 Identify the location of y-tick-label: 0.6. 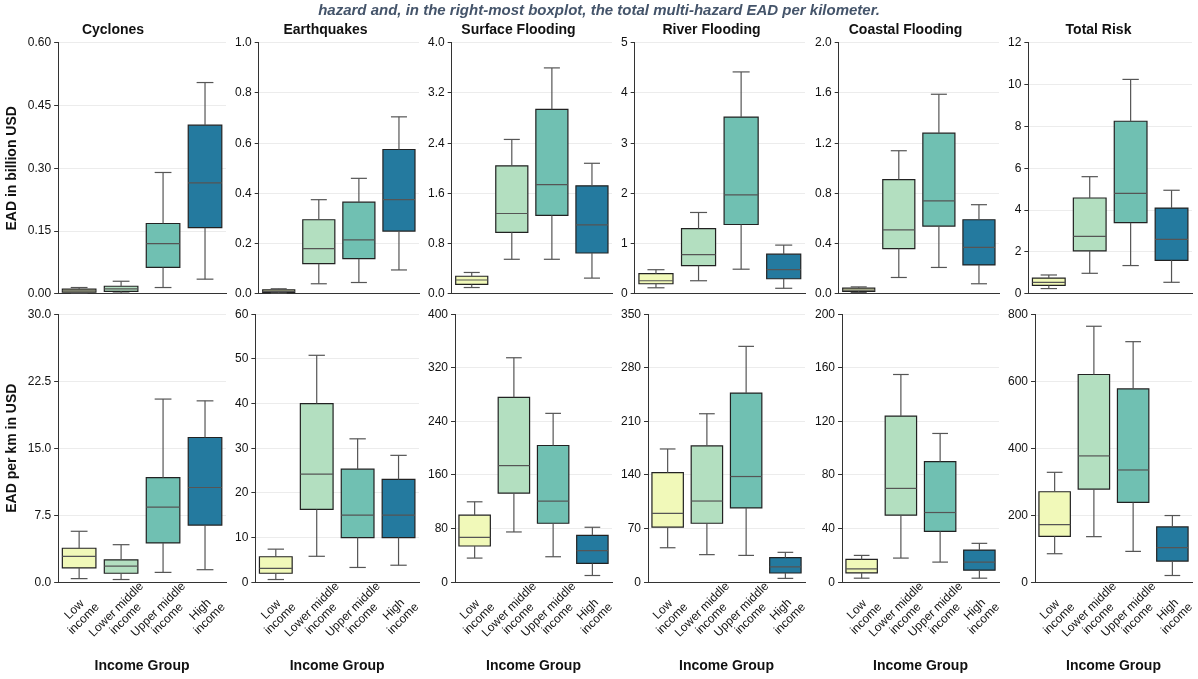
(243, 142).